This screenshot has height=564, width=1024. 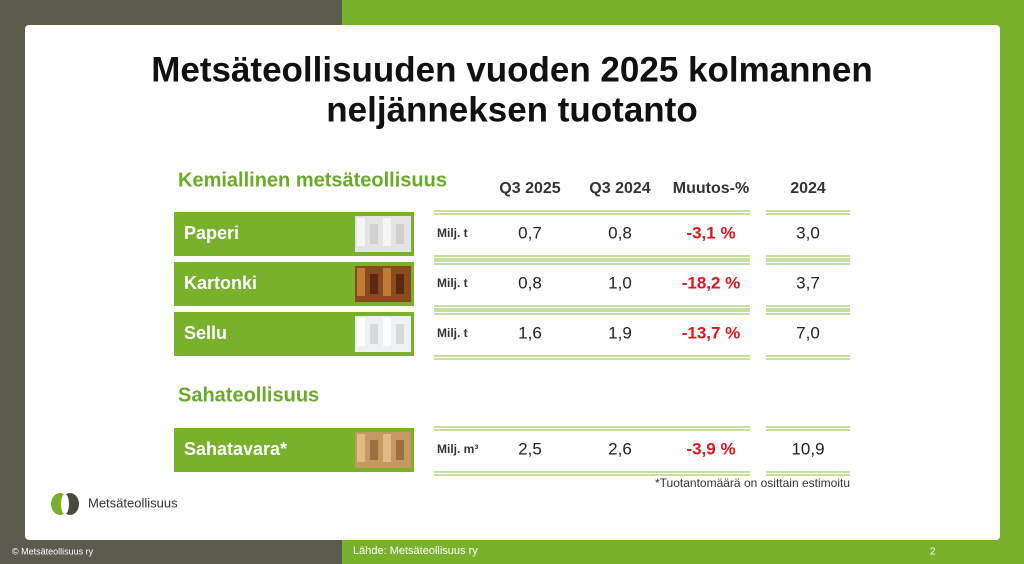 I want to click on cell: 10,9, so click(x=807, y=448).